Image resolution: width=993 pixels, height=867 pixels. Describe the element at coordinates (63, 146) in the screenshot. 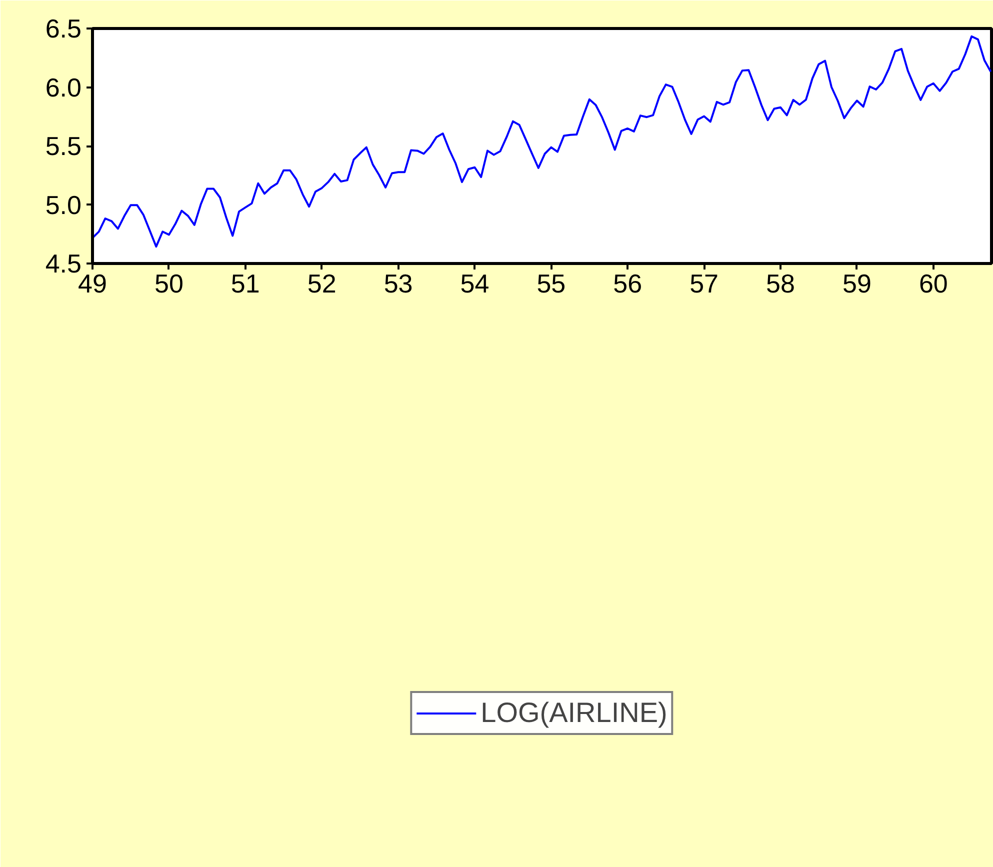

I see `y-tick-label: 5.5` at that location.